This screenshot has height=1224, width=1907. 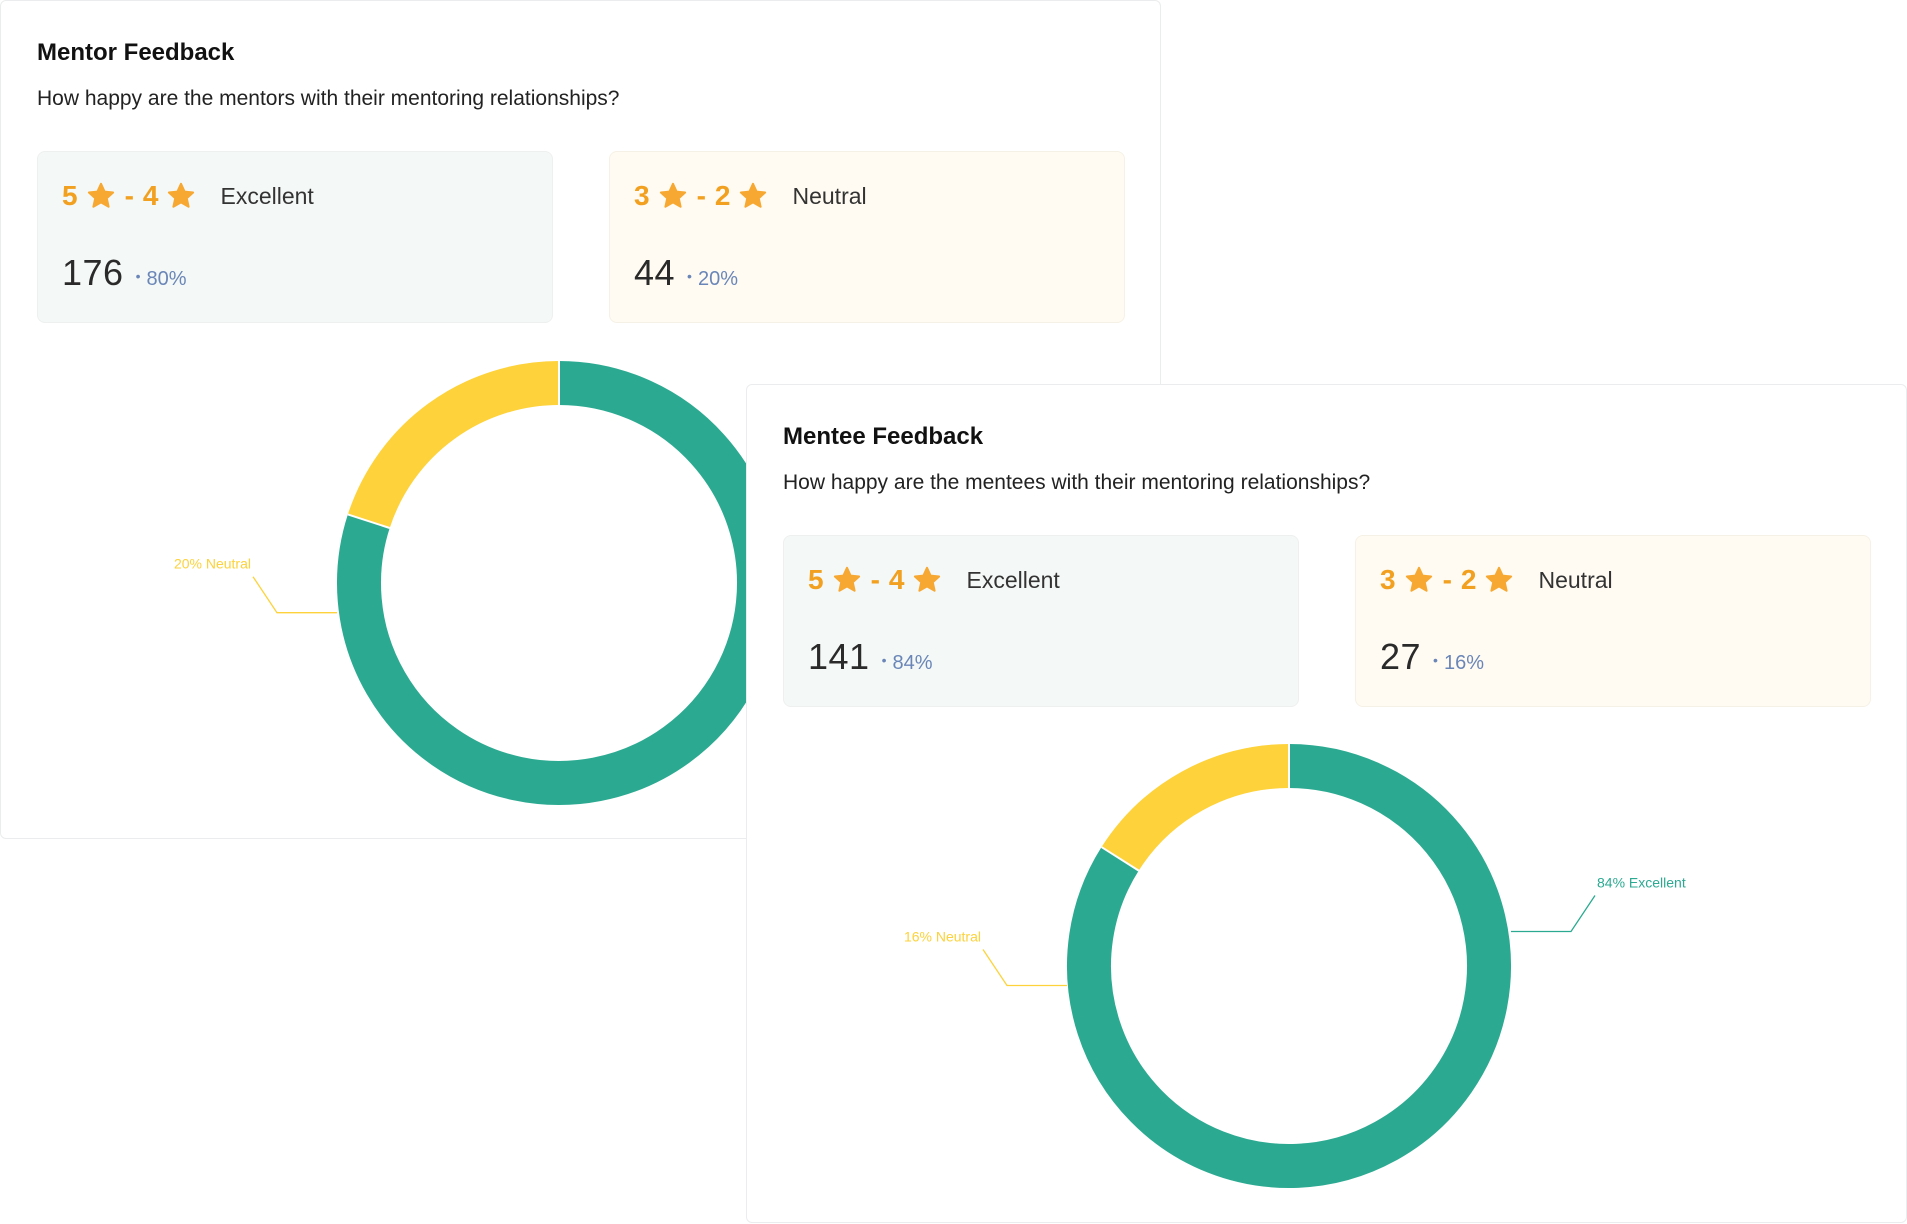 What do you see at coordinates (1041, 621) in the screenshot?
I see `excellent-card: 5 - 4 Excellent 141 • 84%` at bounding box center [1041, 621].